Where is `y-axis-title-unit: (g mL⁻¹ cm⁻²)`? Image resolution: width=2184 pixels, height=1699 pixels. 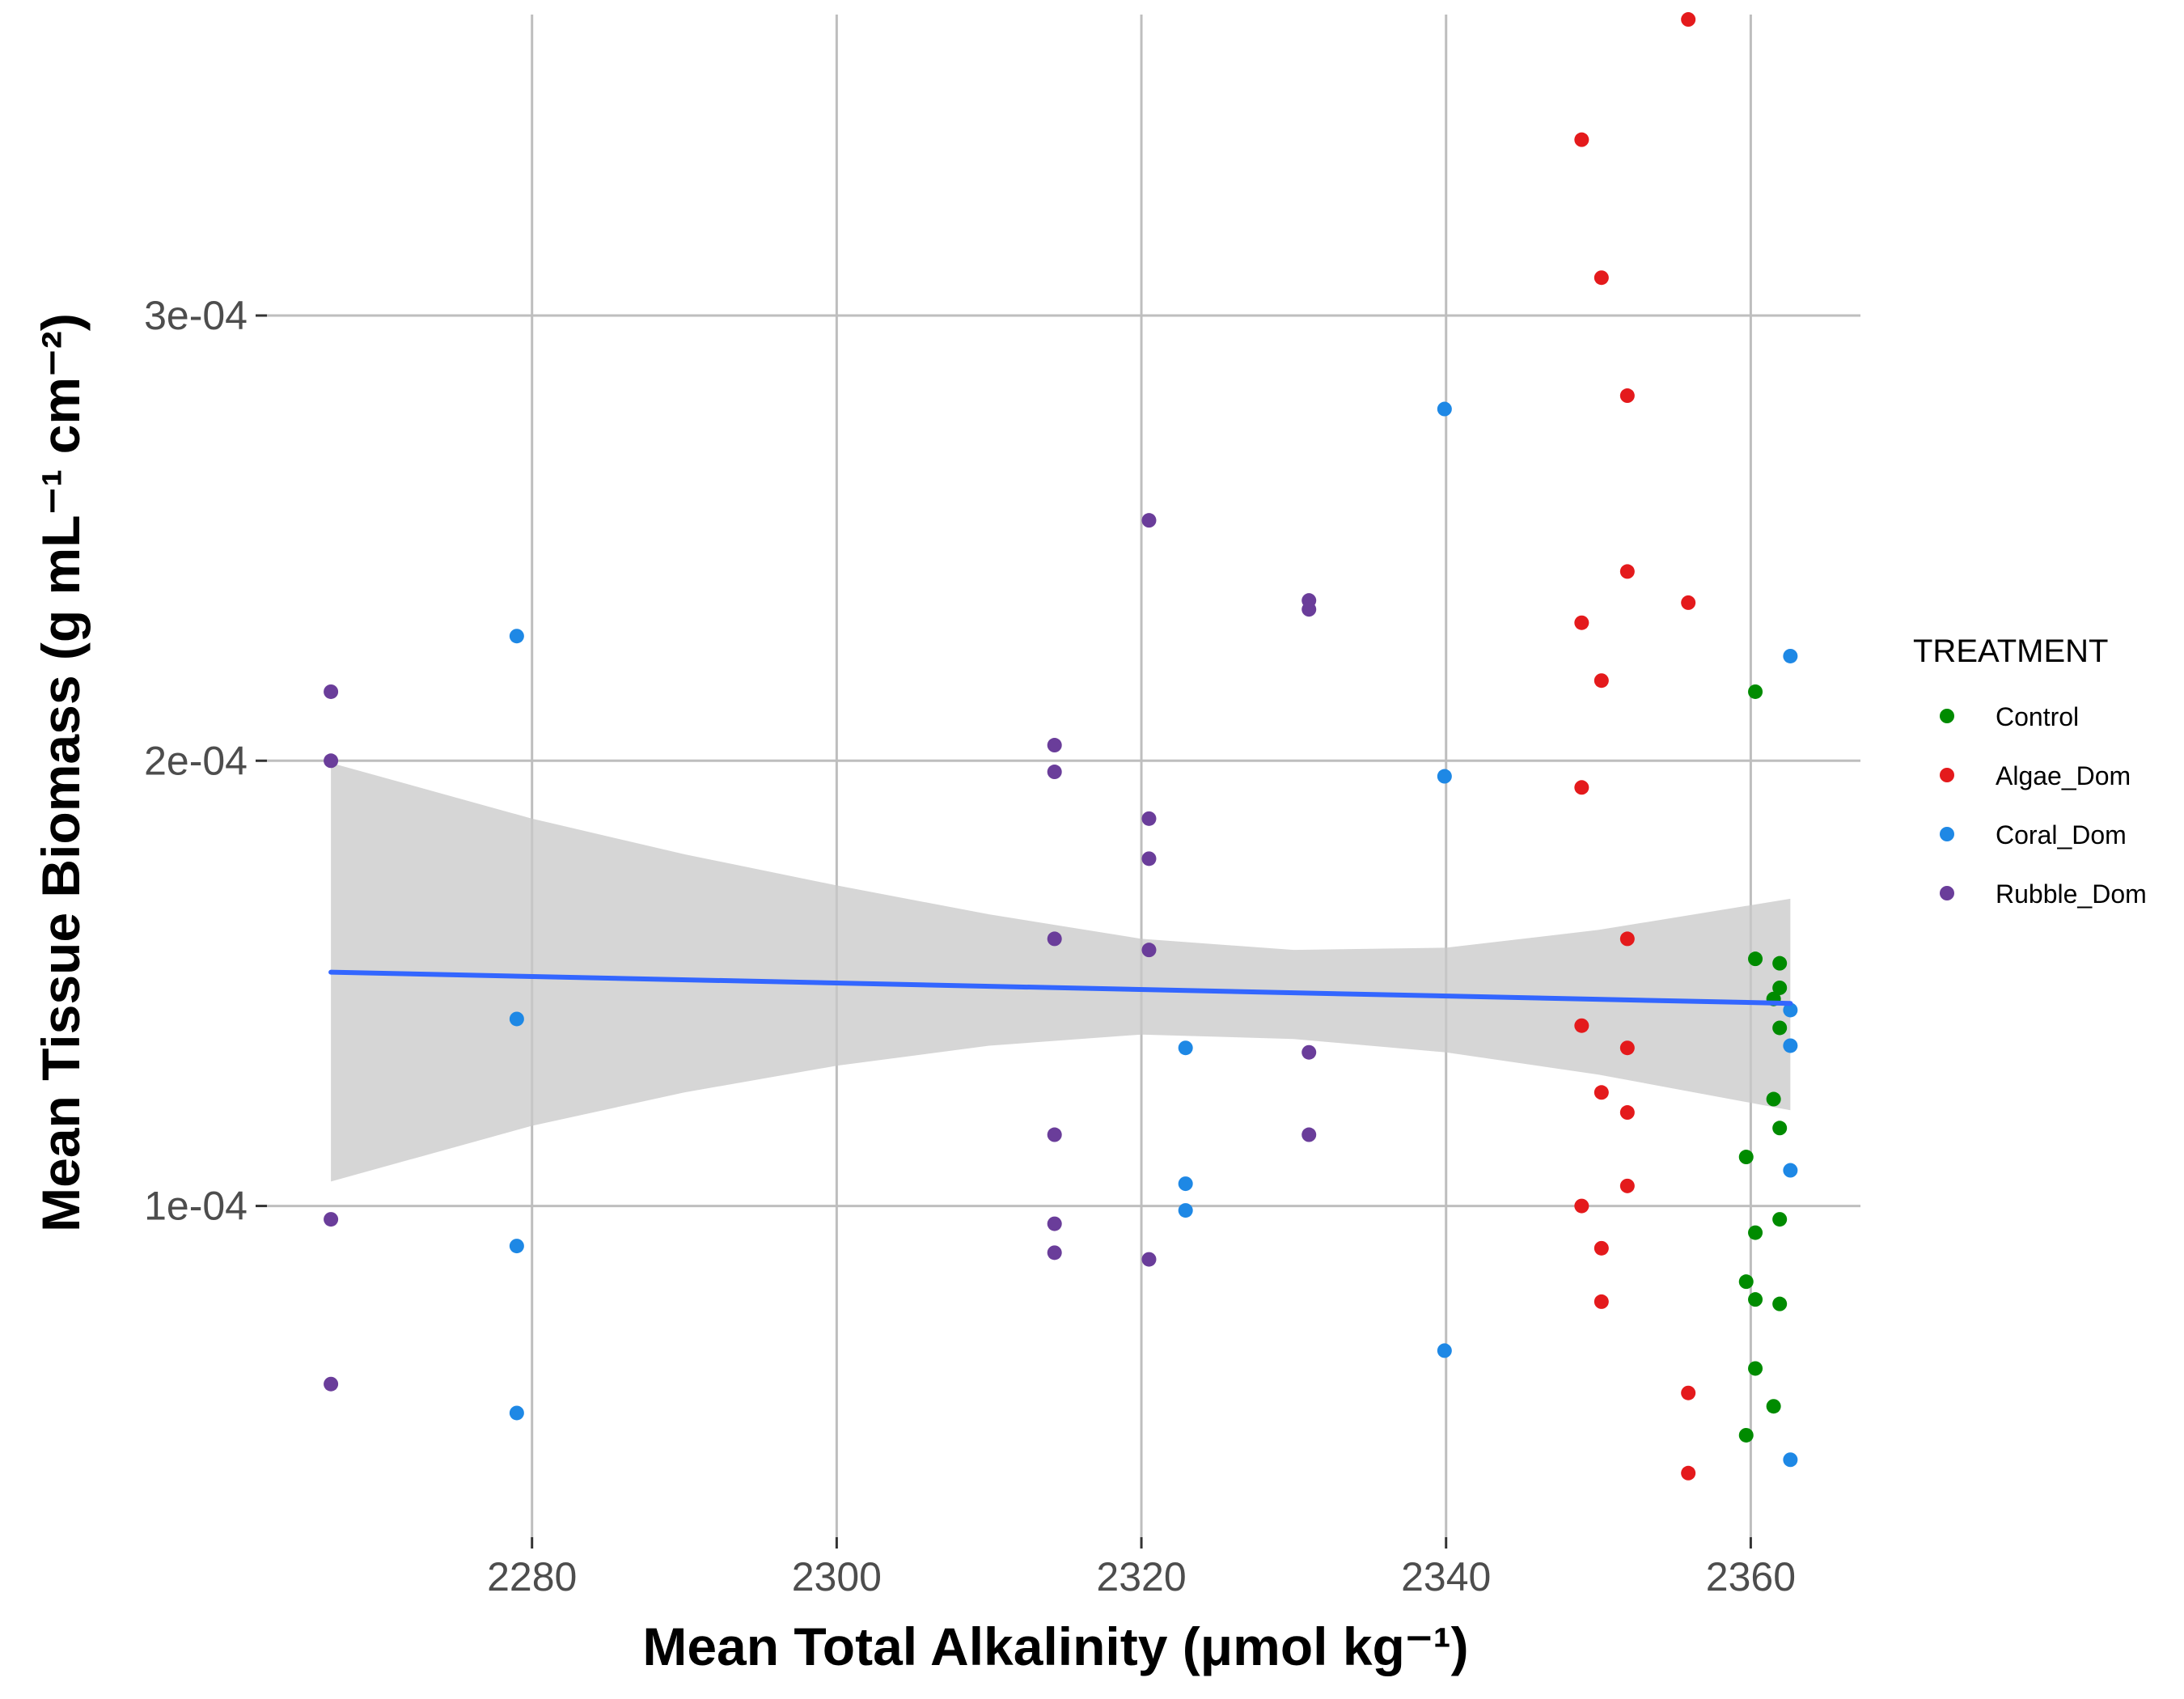
y-axis-title-unit: (g mL⁻¹ cm⁻²) is located at coordinates (61, 487).